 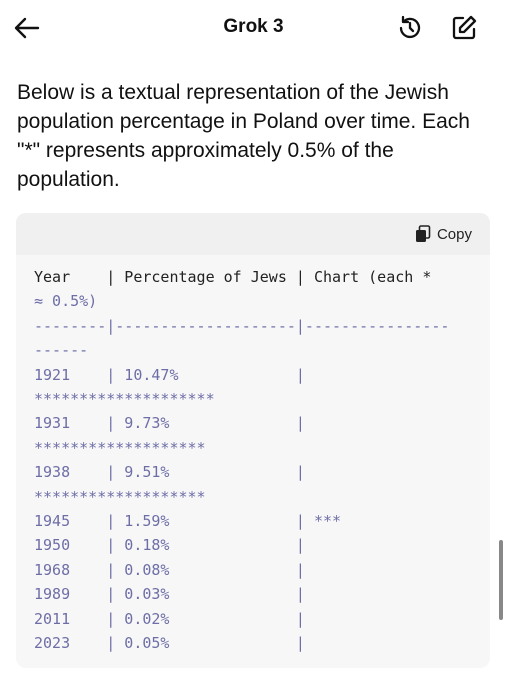 What do you see at coordinates (464, 28) in the screenshot?
I see `new-chat-button` at bounding box center [464, 28].